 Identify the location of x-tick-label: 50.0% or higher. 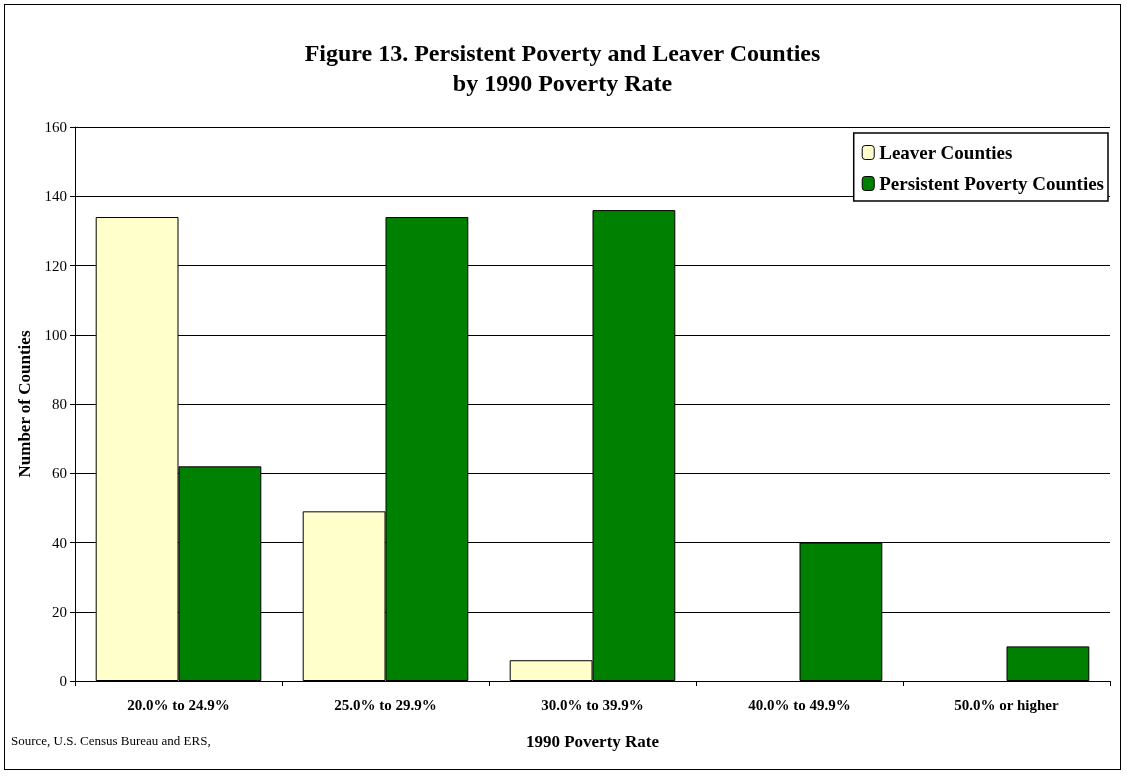
(1006, 704).